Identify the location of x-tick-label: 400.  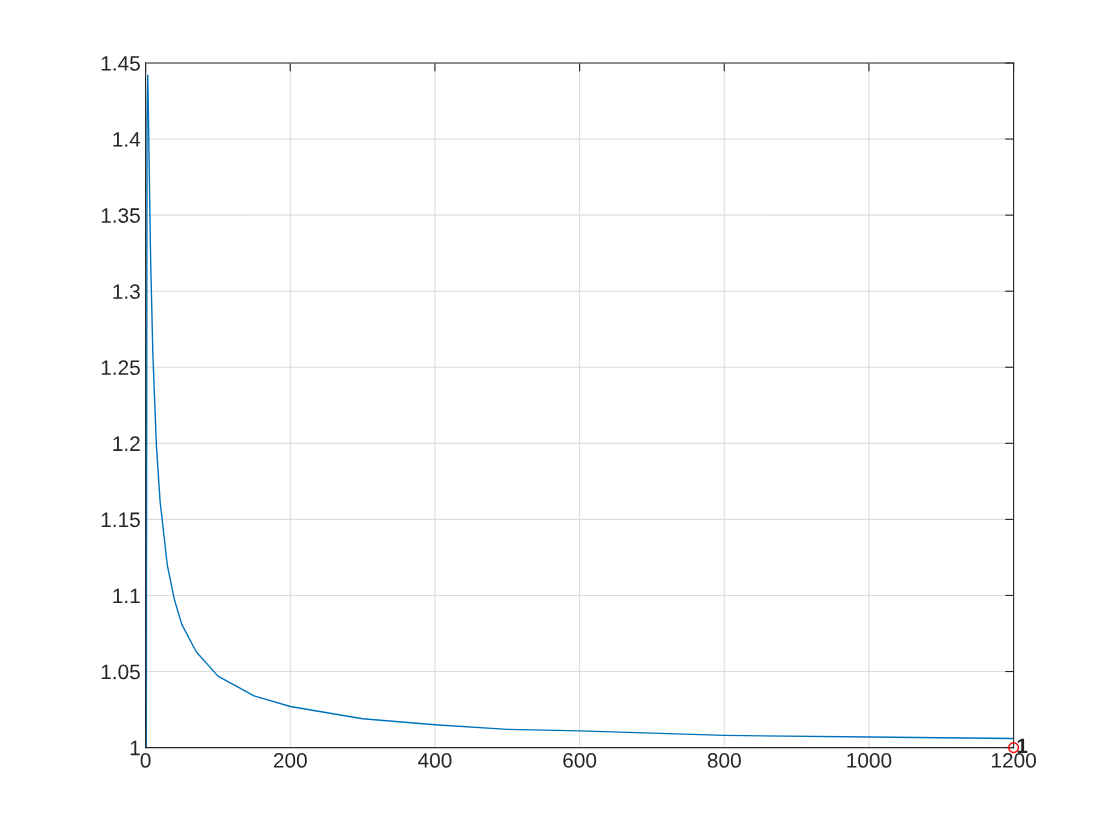
(435, 760).